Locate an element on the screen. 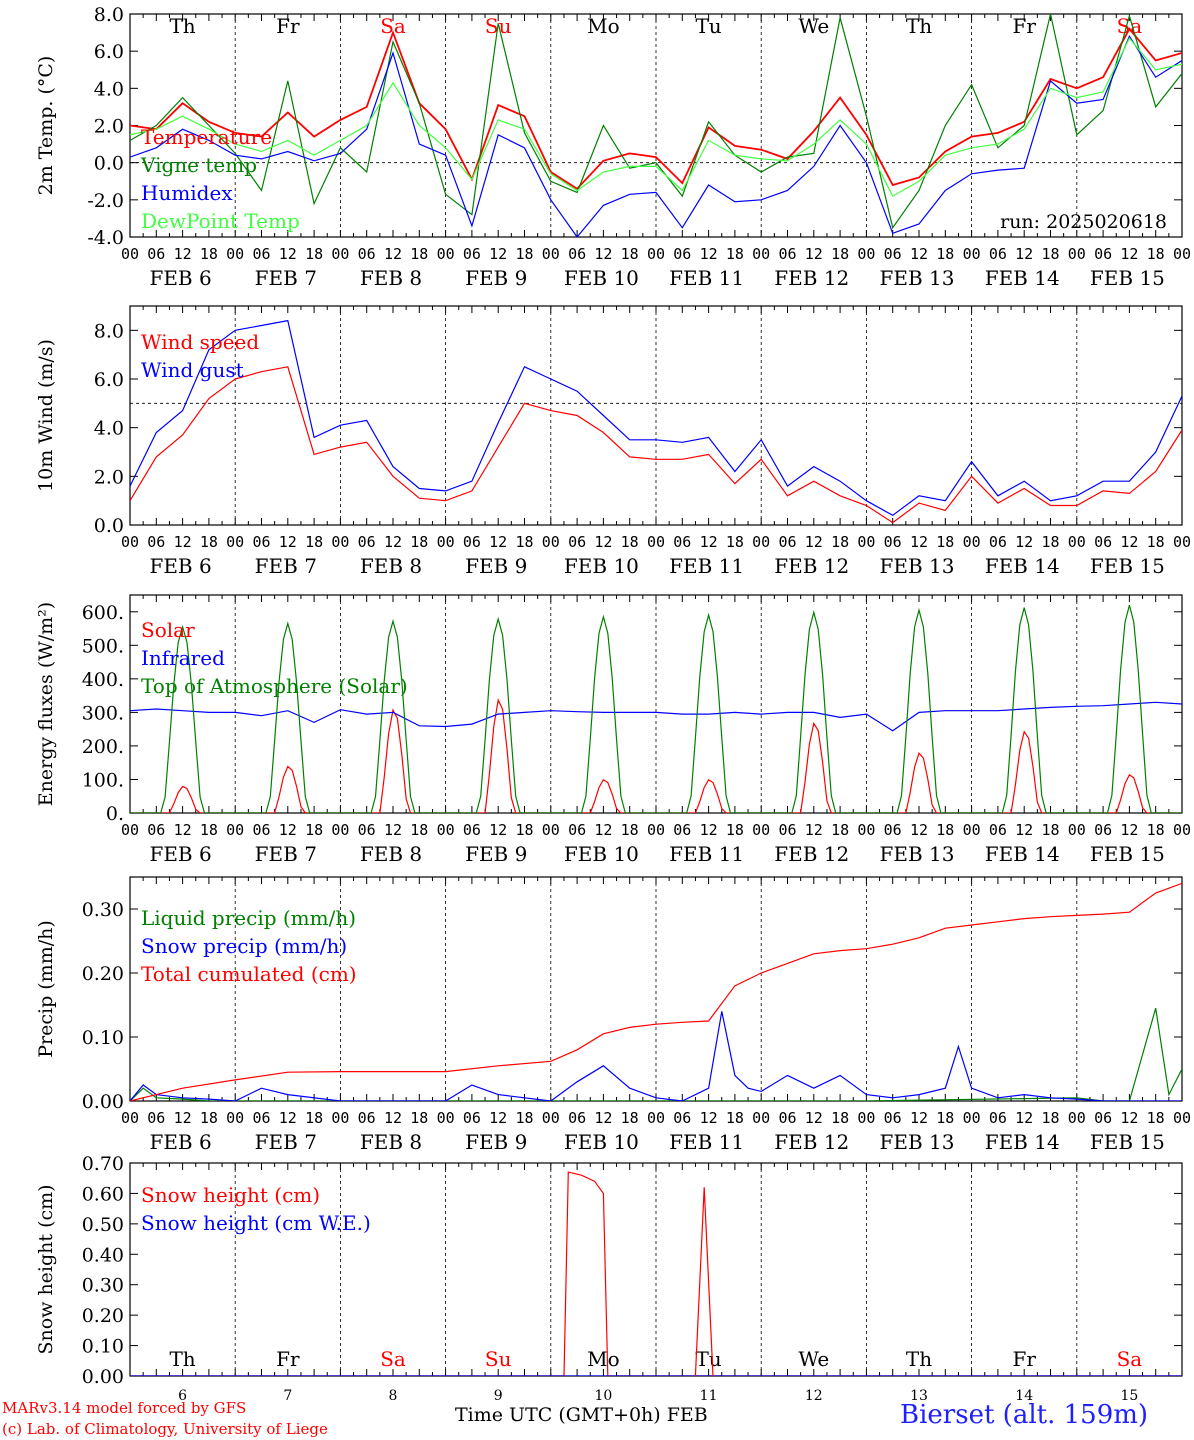 This screenshot has width=1194, height=1440. day-name-label: Tu is located at coordinates (708, 1359).